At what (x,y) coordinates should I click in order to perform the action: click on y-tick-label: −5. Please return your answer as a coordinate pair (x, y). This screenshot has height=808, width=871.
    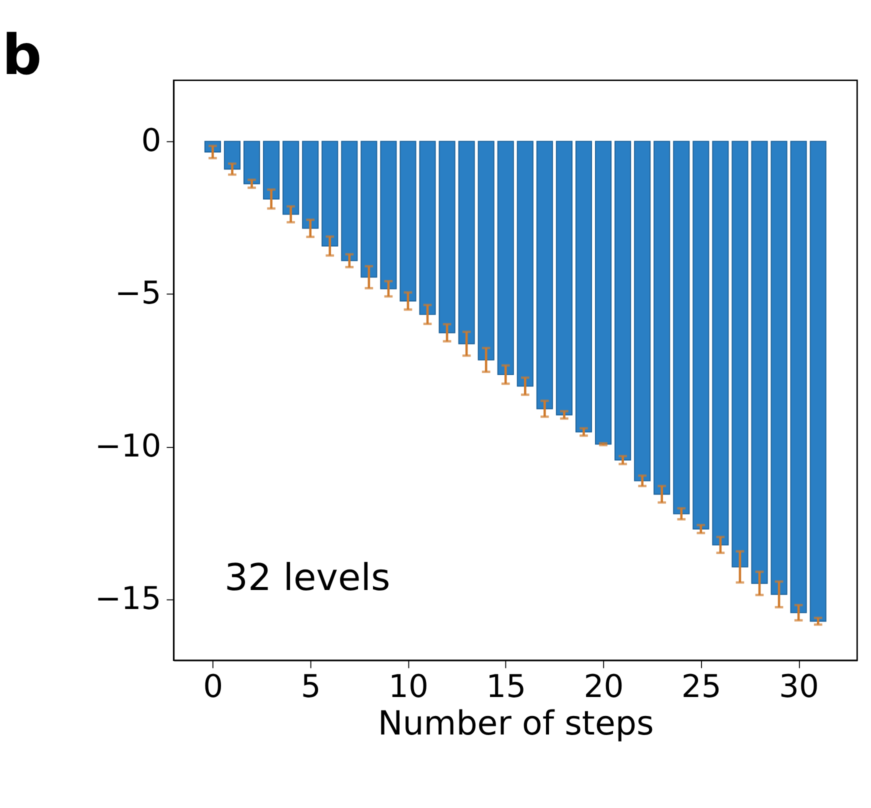
    Looking at the image, I should click on (138, 294).